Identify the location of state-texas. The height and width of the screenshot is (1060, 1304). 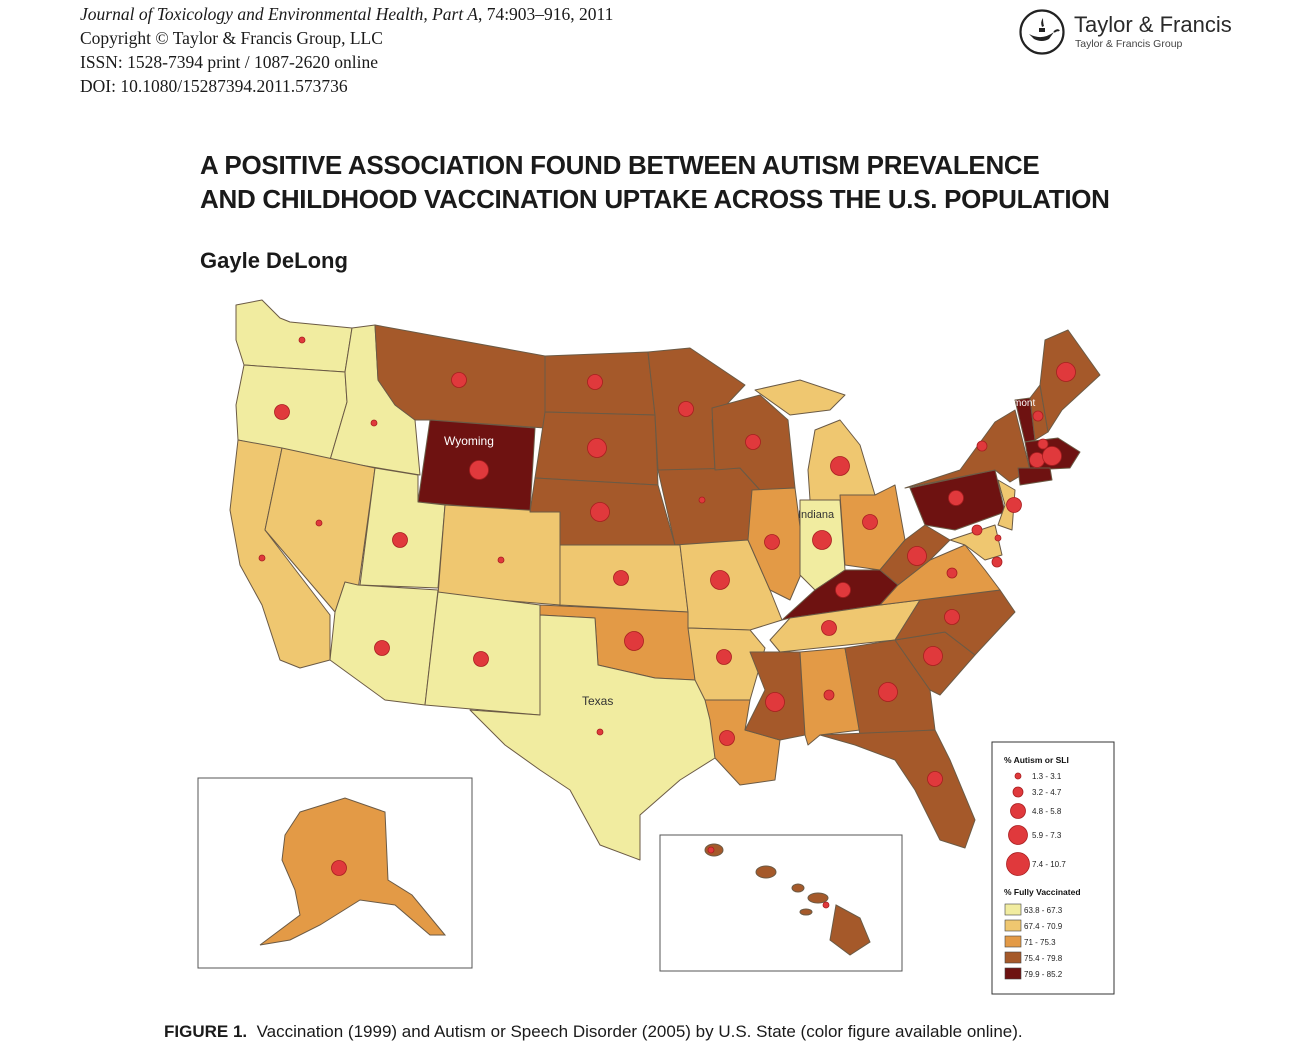
(592, 737).